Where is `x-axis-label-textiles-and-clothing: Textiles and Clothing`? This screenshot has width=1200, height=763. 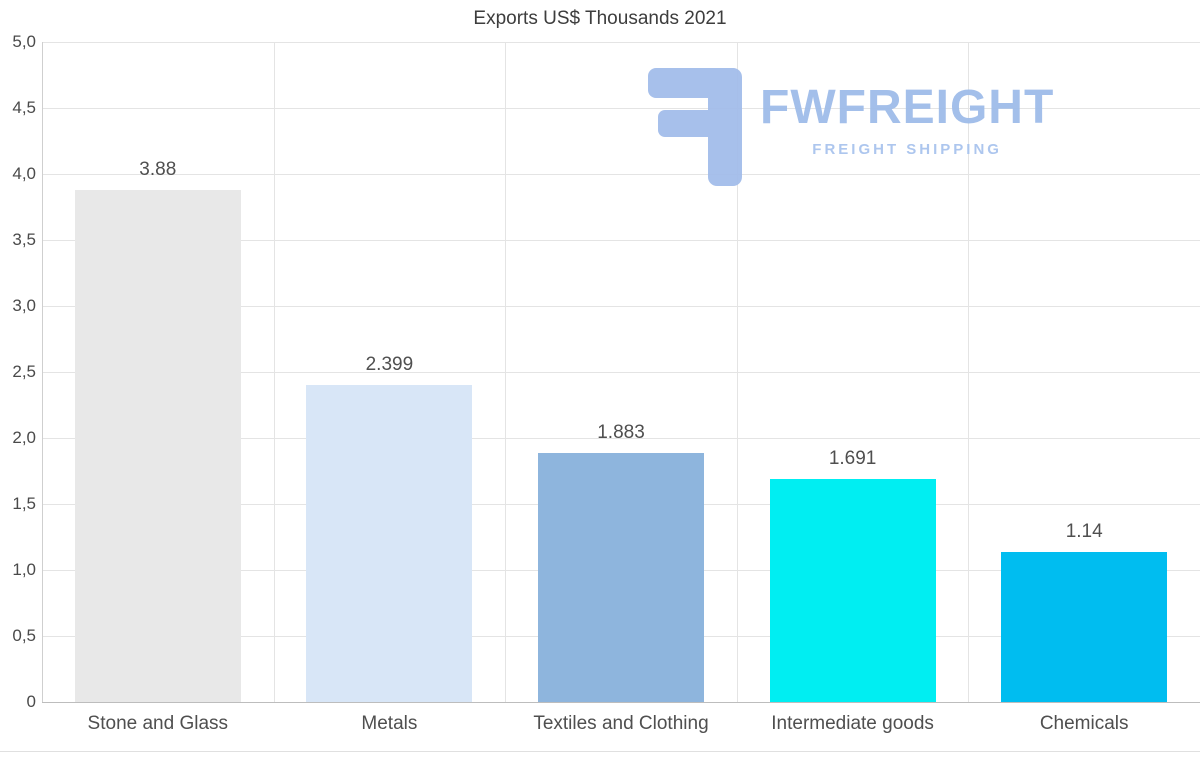 x-axis-label-textiles-and-clothing: Textiles and Clothing is located at coordinates (621, 723).